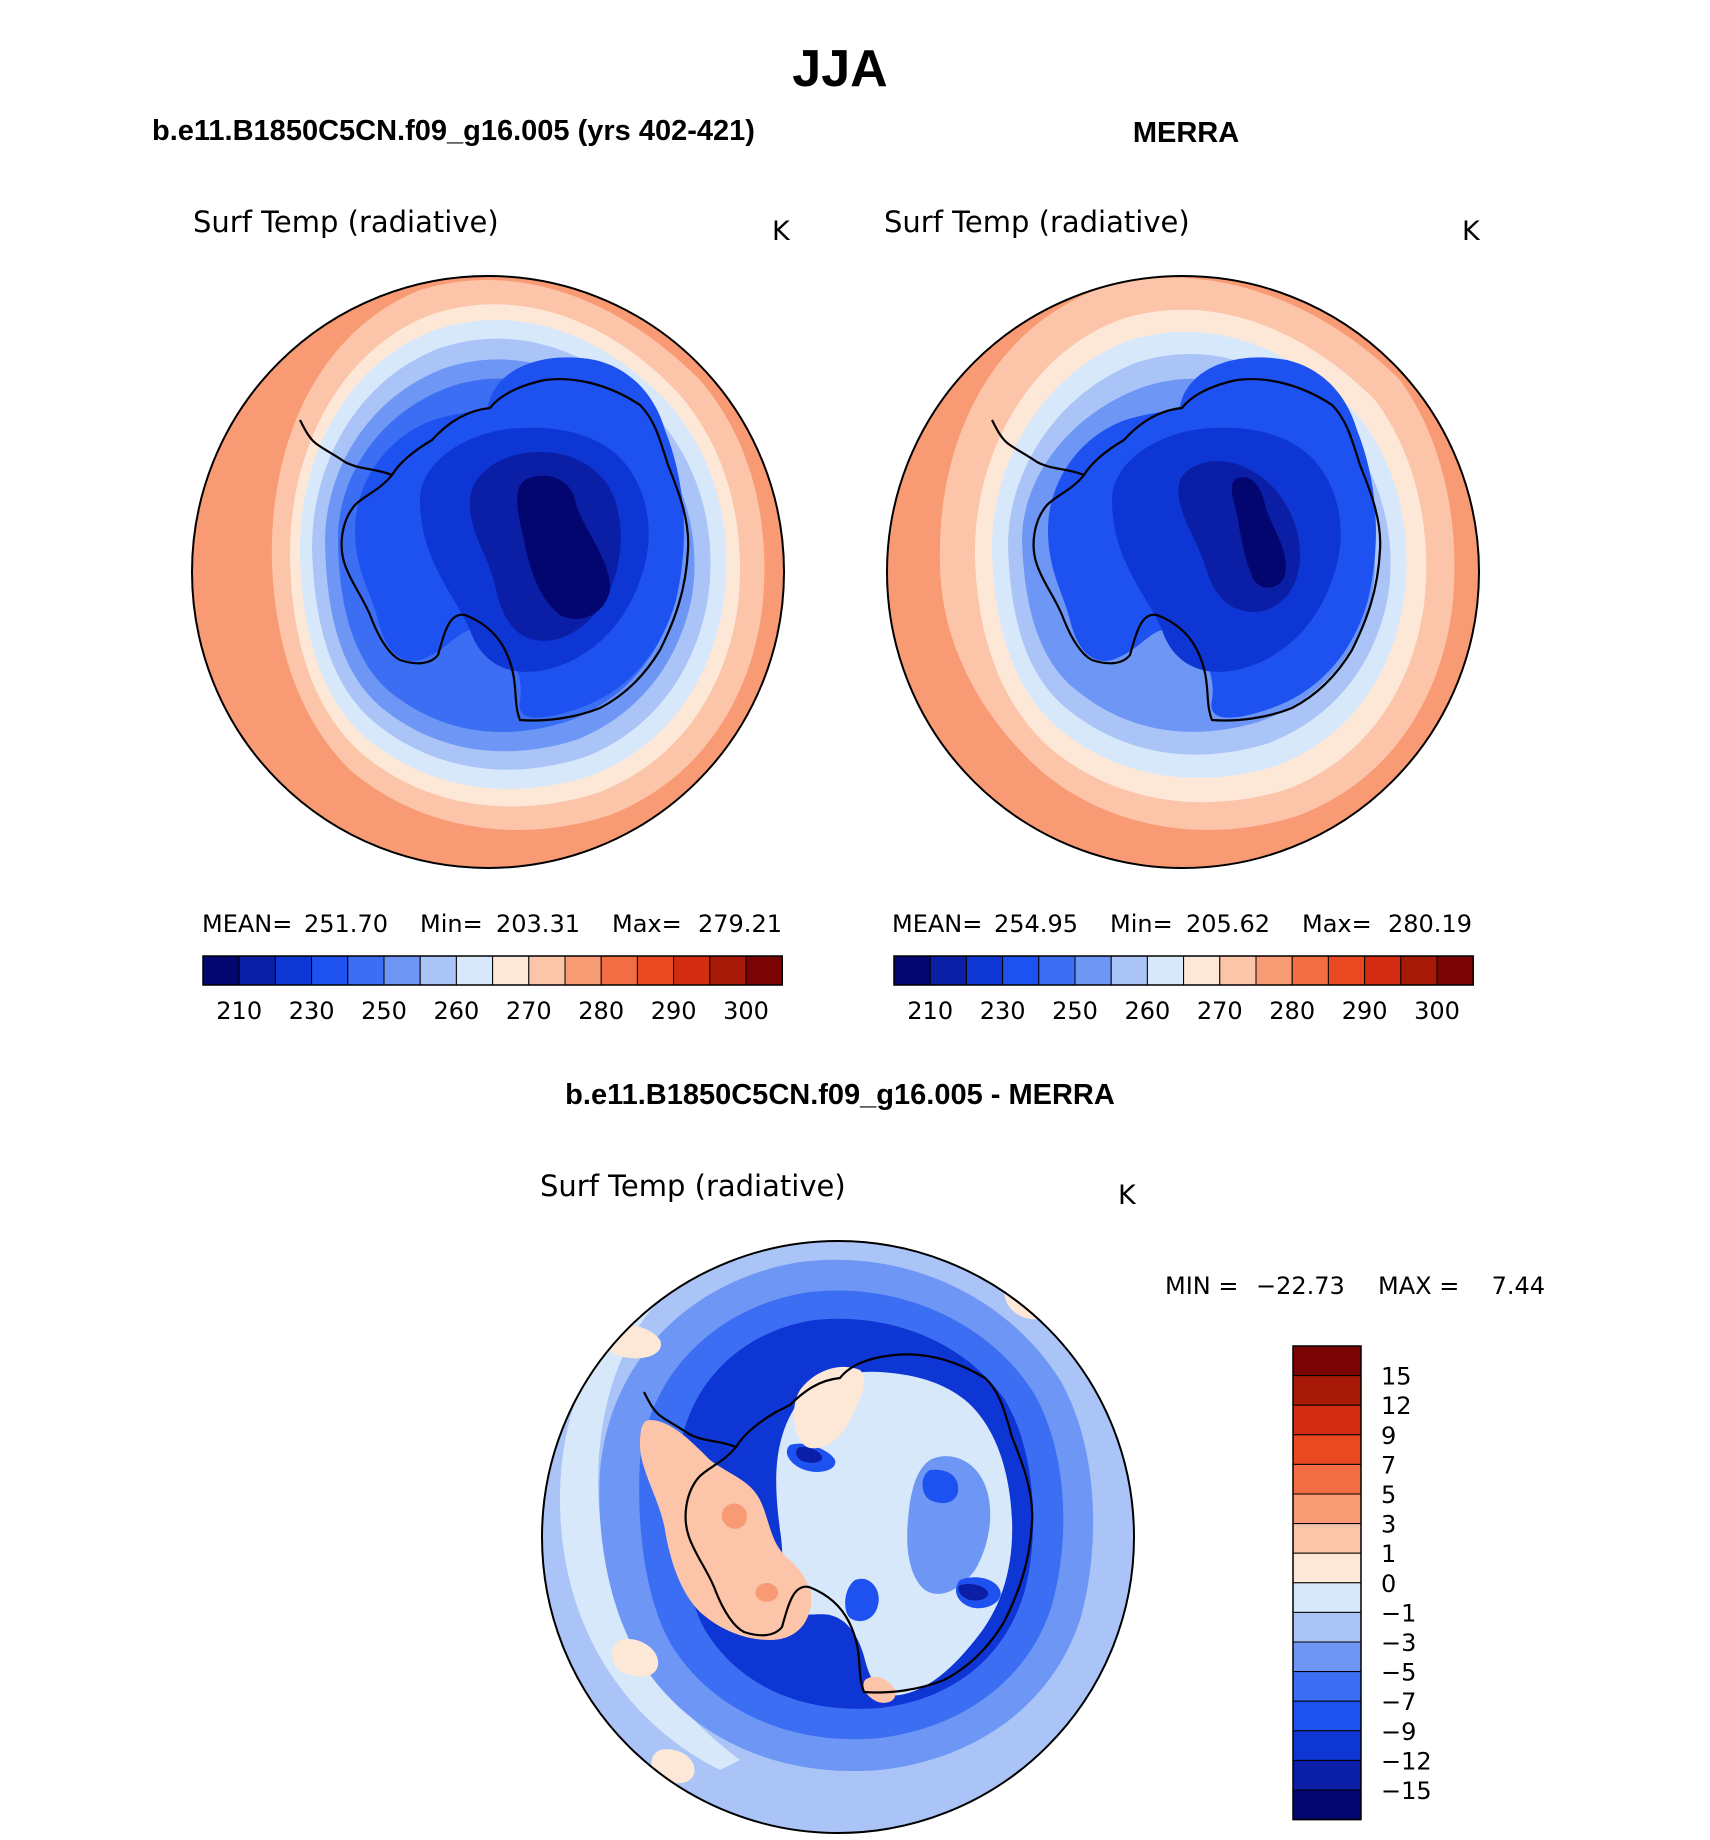 The height and width of the screenshot is (1840, 1710). Describe the element at coordinates (1406, 1761) in the screenshot. I see `colorbar-tick-label: −12` at that location.